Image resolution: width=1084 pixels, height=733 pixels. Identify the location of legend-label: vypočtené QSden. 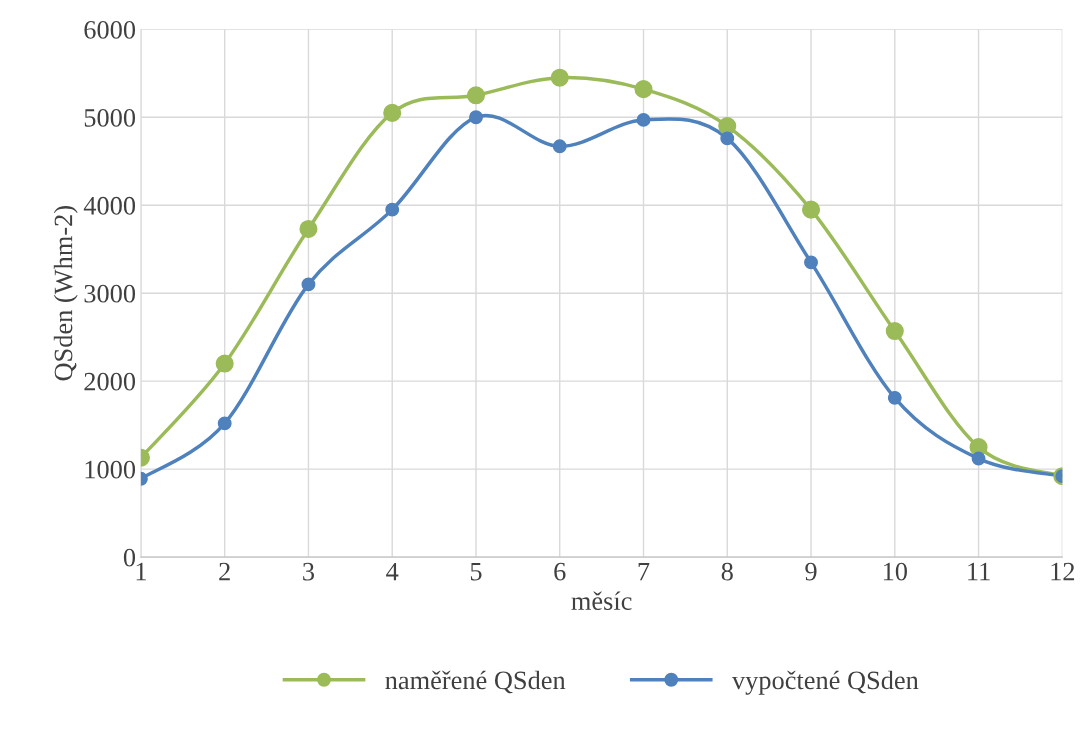
(825, 682).